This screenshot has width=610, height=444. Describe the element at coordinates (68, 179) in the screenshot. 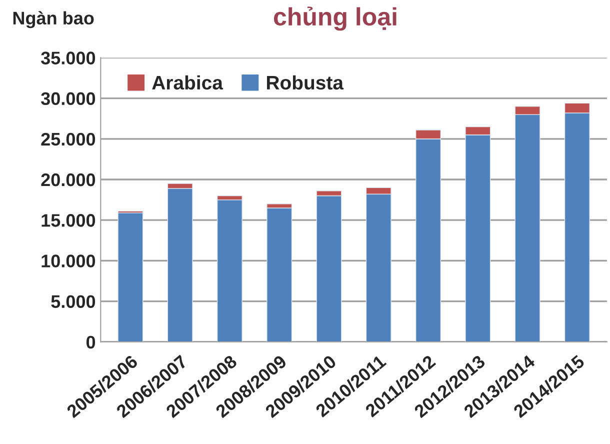

I see `y-tick-label: 20.000` at that location.